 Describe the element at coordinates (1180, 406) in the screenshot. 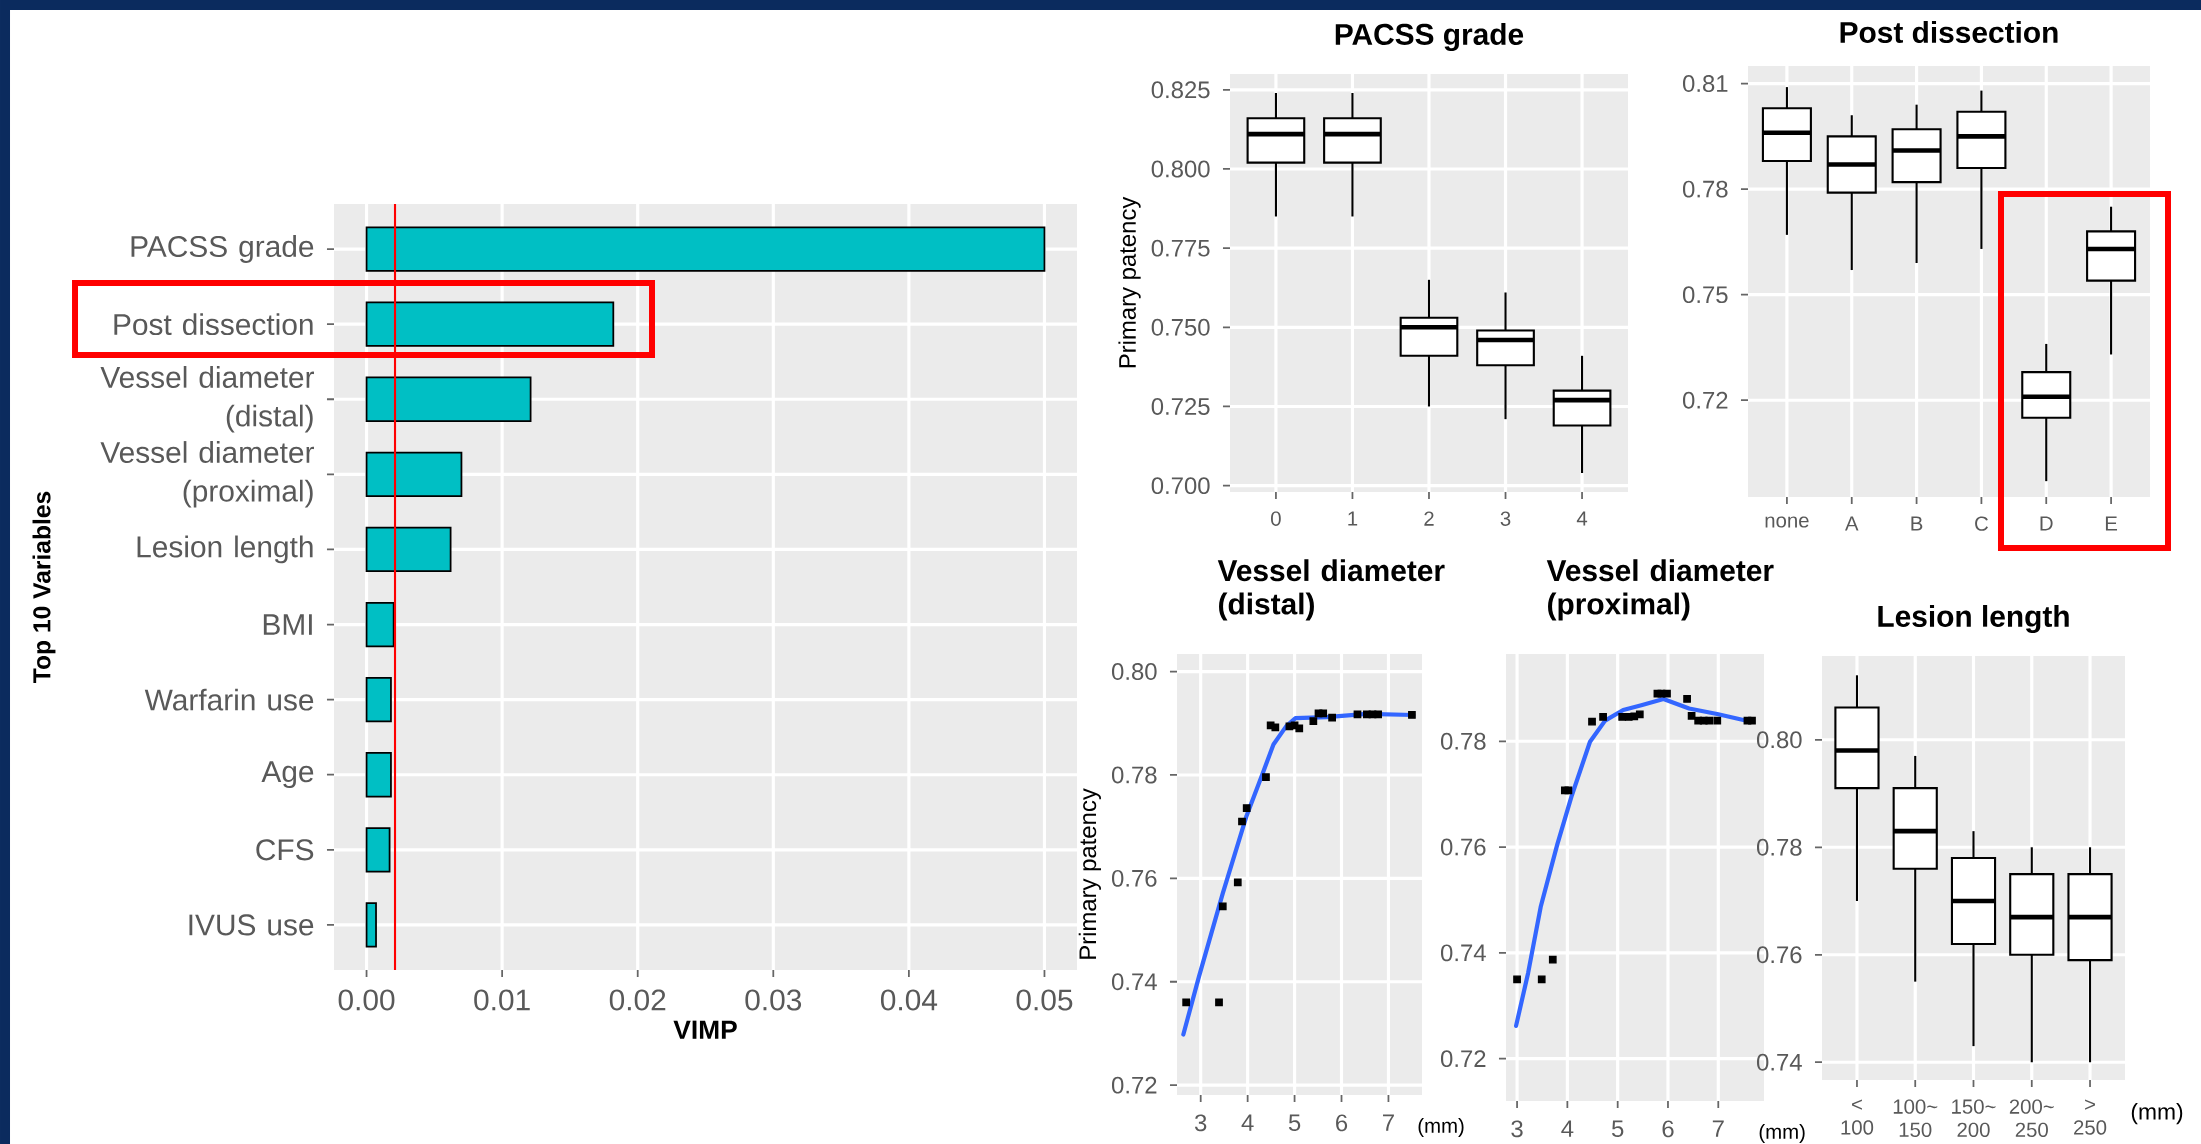

I see `y-tick-label: 0.725` at that location.